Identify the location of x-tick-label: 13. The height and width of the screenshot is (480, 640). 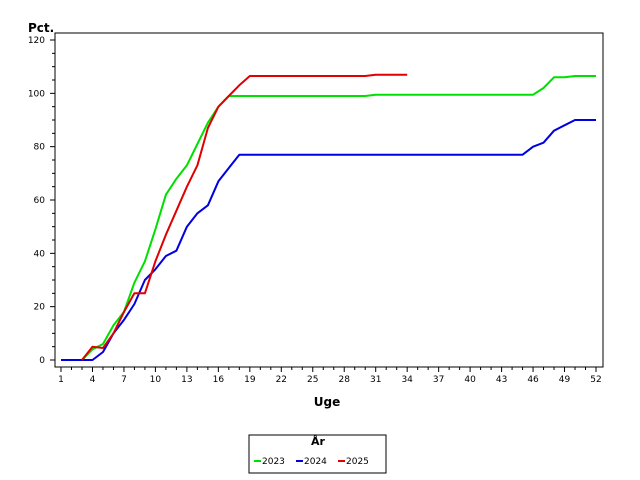
(186, 380).